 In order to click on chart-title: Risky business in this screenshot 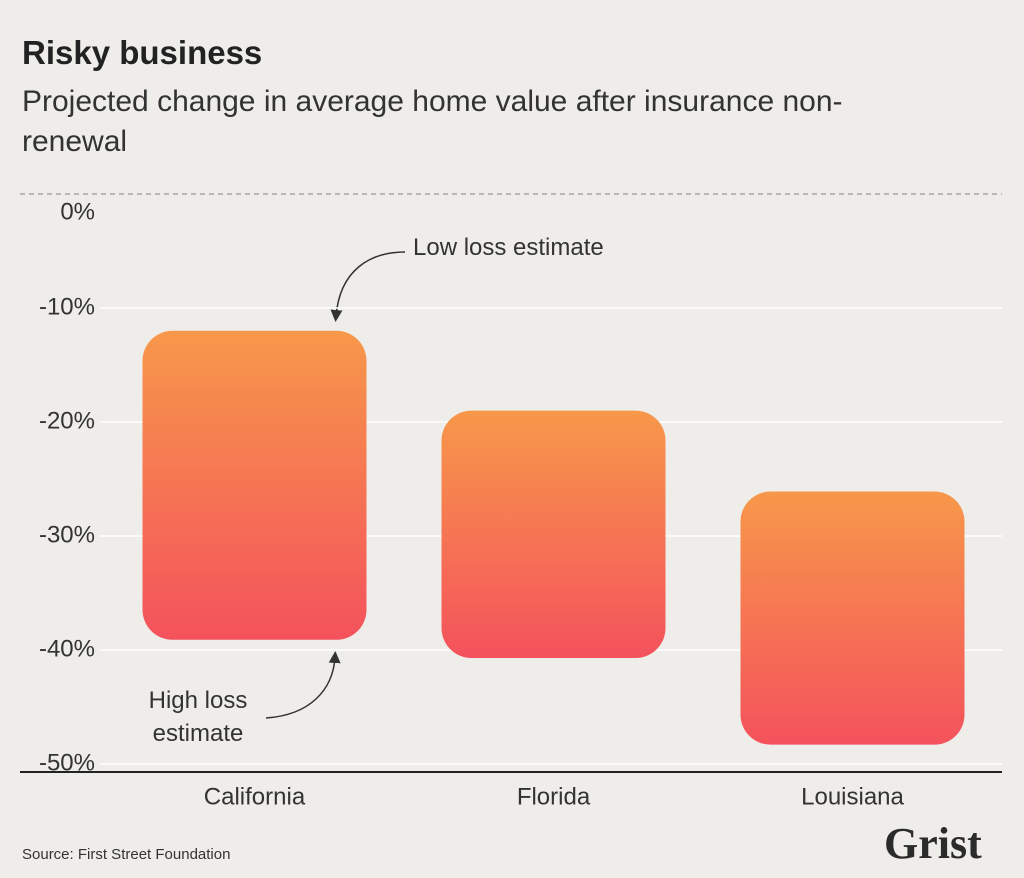, I will do `click(142, 52)`.